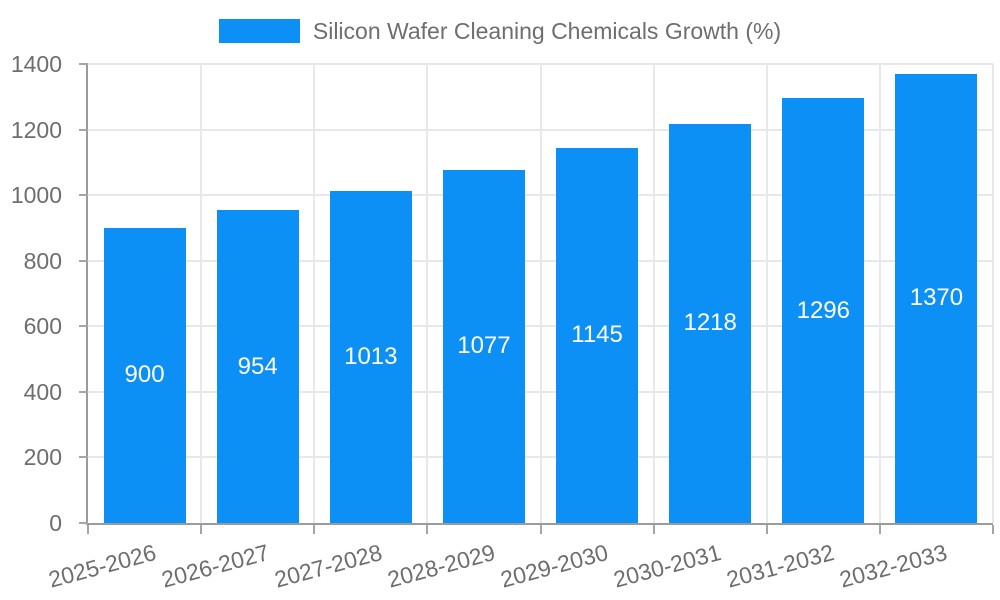 The width and height of the screenshot is (1000, 600). What do you see at coordinates (55, 523) in the screenshot?
I see `y-axis-label: 0` at bounding box center [55, 523].